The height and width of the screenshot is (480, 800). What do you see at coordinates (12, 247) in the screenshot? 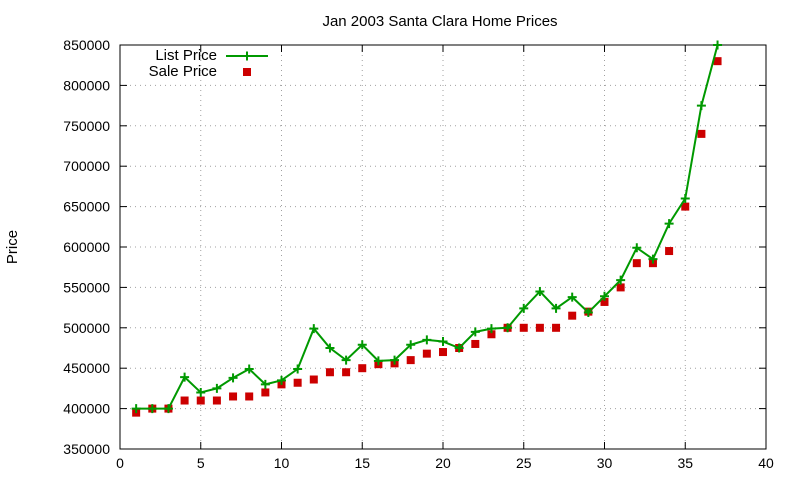
I see `y-axis-label: Price` at bounding box center [12, 247].